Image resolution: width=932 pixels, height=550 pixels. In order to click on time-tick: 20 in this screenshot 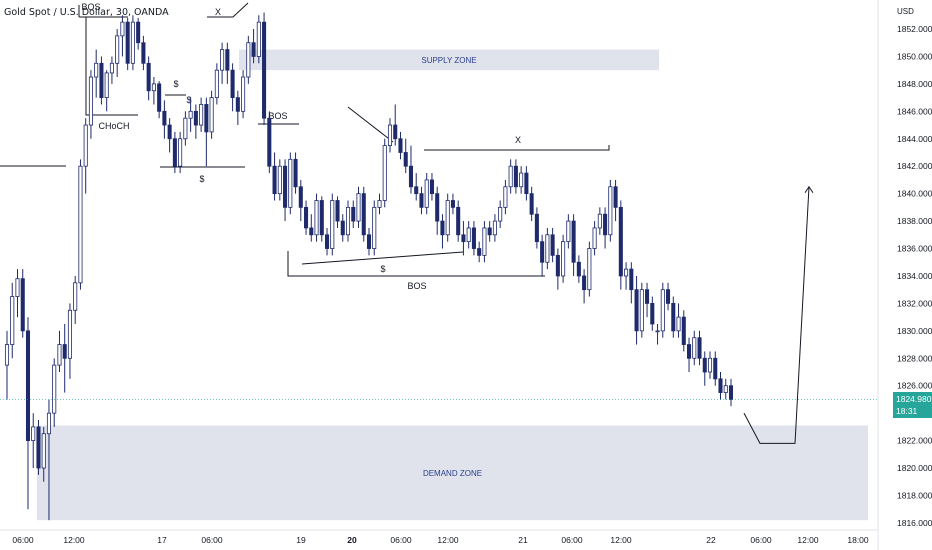, I will do `click(352, 540)`.